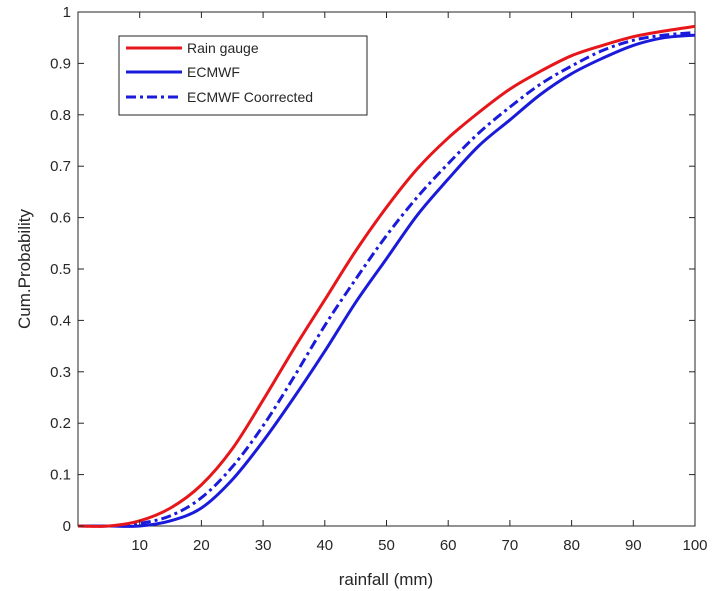 The width and height of the screenshot is (712, 591). What do you see at coordinates (243, 75) in the screenshot?
I see `legend: Rain gauge ECMWF ECMWF Coorrected` at bounding box center [243, 75].